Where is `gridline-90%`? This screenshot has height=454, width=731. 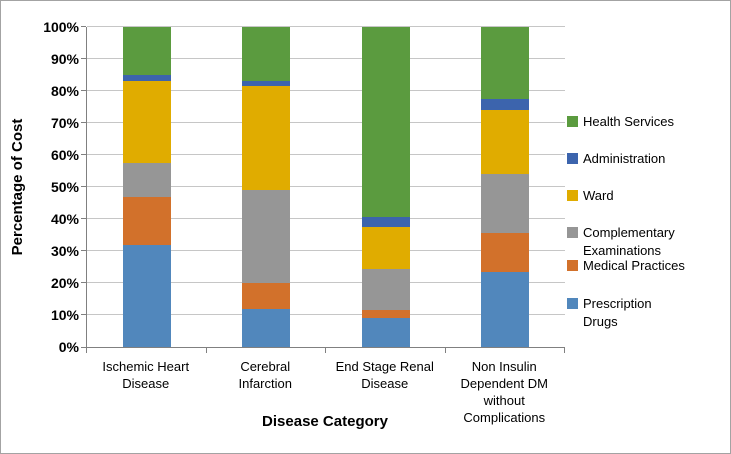
gridline-90% is located at coordinates (326, 58).